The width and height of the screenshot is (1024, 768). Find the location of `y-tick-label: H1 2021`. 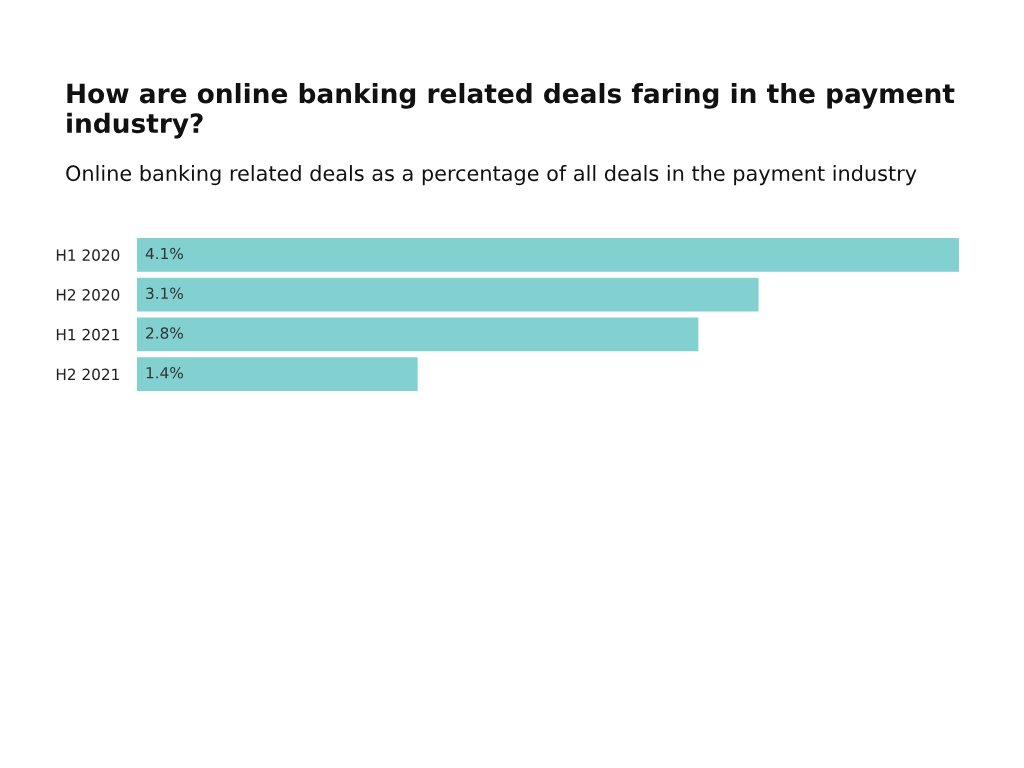

y-tick-label: H1 2021 is located at coordinates (87, 334).